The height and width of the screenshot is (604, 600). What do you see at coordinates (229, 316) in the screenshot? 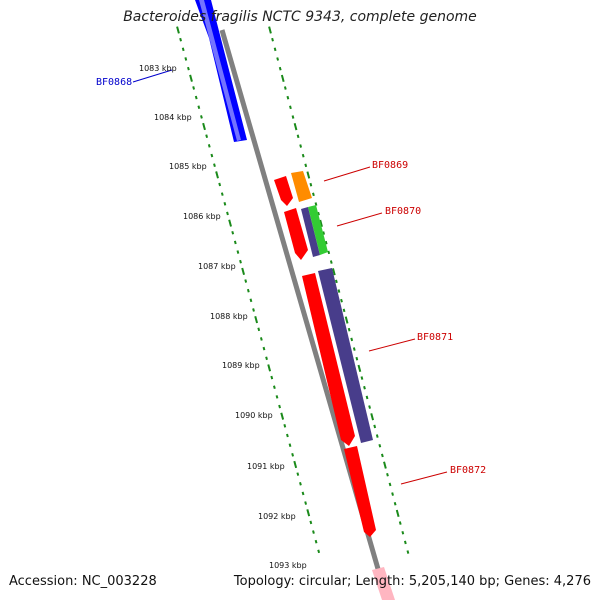
I see `ruler-label: 1088 kbp` at bounding box center [229, 316].